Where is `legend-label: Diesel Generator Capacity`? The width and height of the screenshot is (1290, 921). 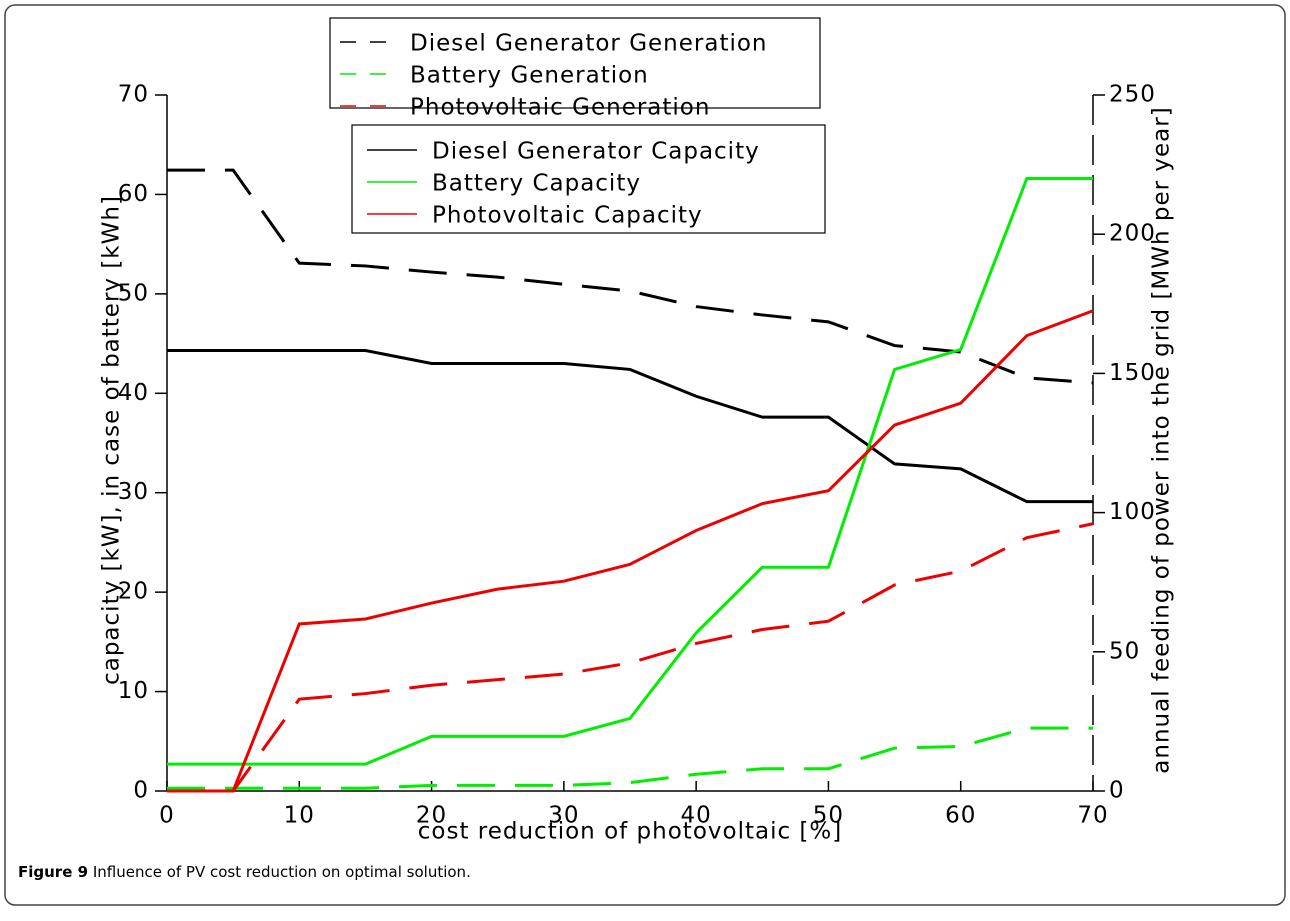
legend-label: Diesel Generator Capacity is located at coordinates (596, 152).